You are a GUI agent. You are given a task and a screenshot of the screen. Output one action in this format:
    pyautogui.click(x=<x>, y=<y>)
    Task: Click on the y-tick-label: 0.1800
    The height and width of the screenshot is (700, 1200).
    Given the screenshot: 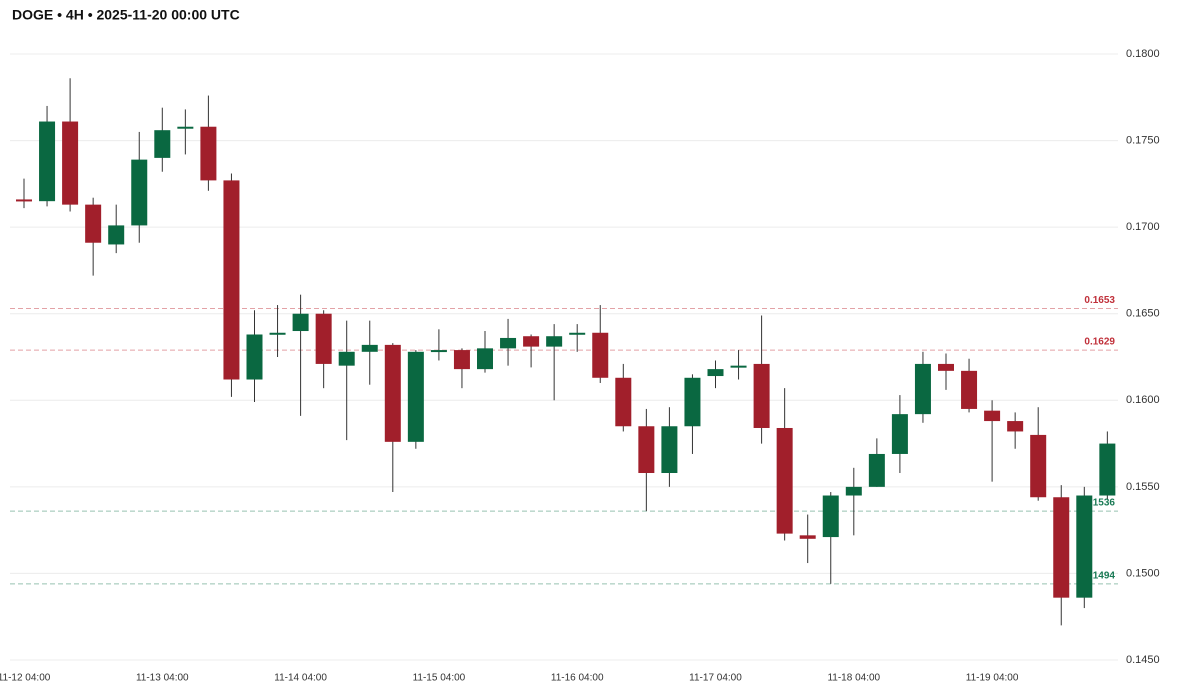 What is the action you would take?
    pyautogui.click(x=1143, y=54)
    